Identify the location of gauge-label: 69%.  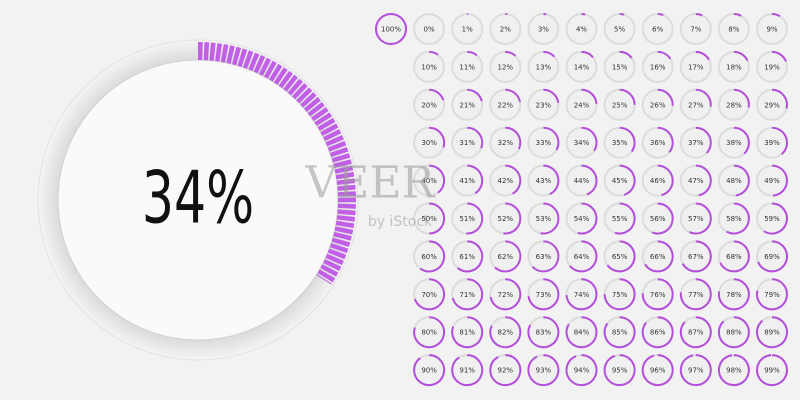
(772, 257).